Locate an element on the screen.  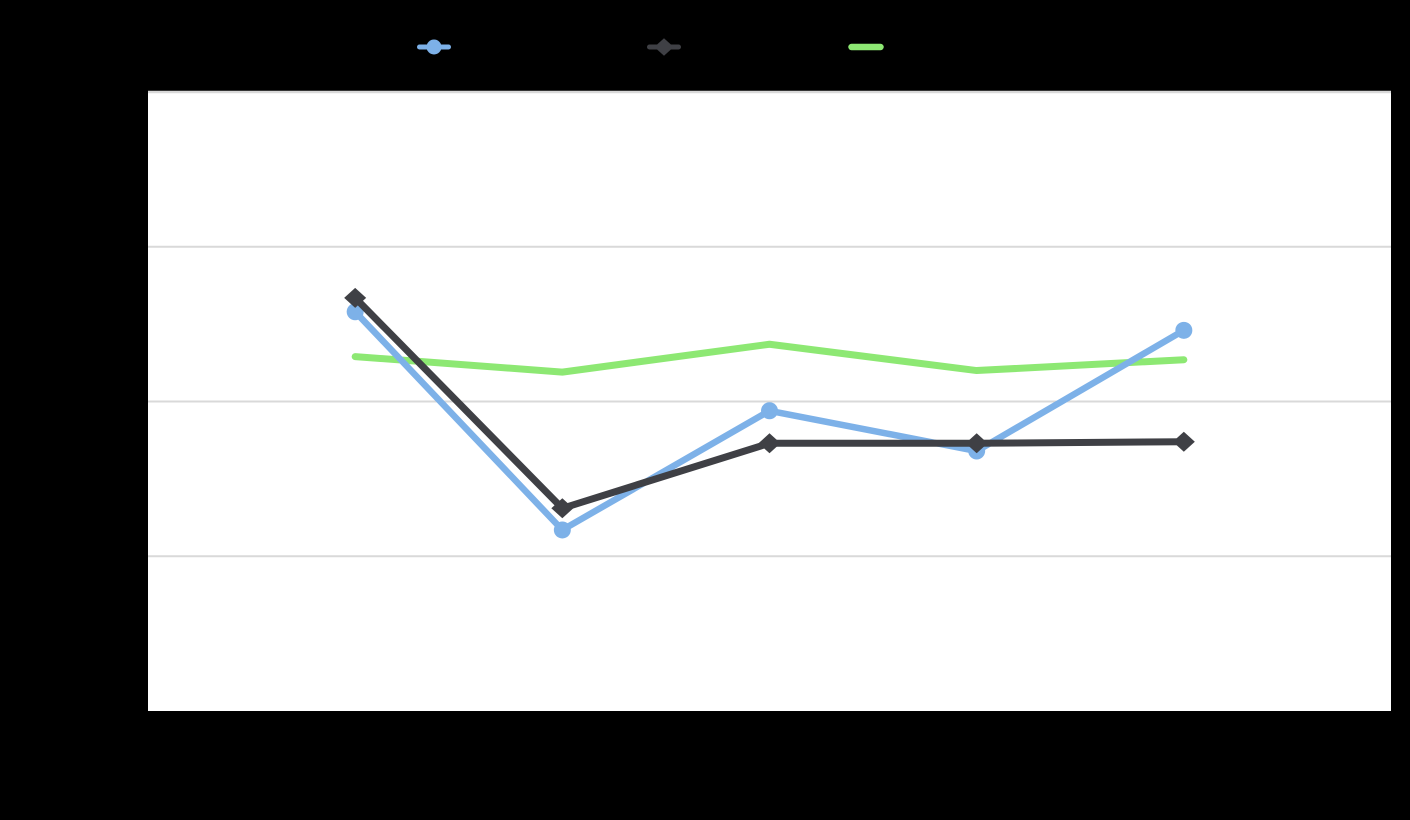
series-line is located at coordinates (769, 358).